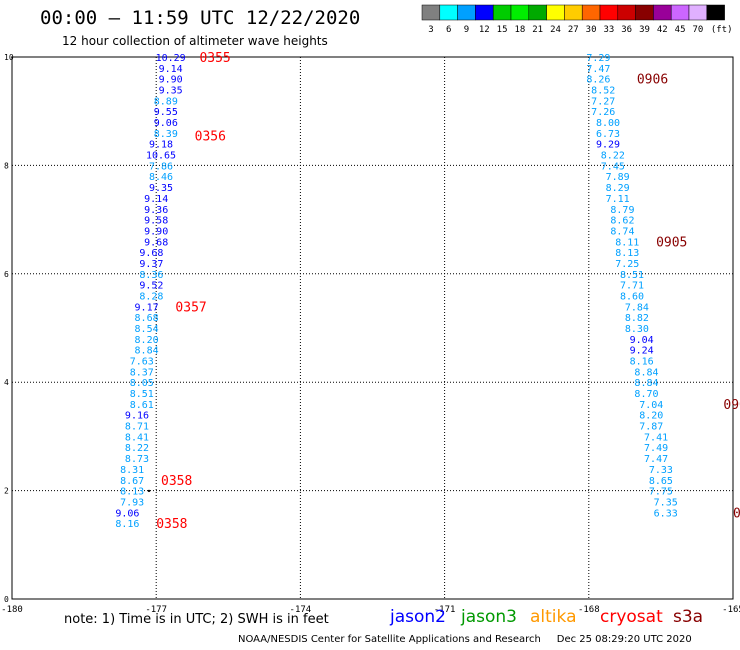 The width and height of the screenshot is (740, 650). I want to click on wave-height-label: 9.52, so click(151, 286).